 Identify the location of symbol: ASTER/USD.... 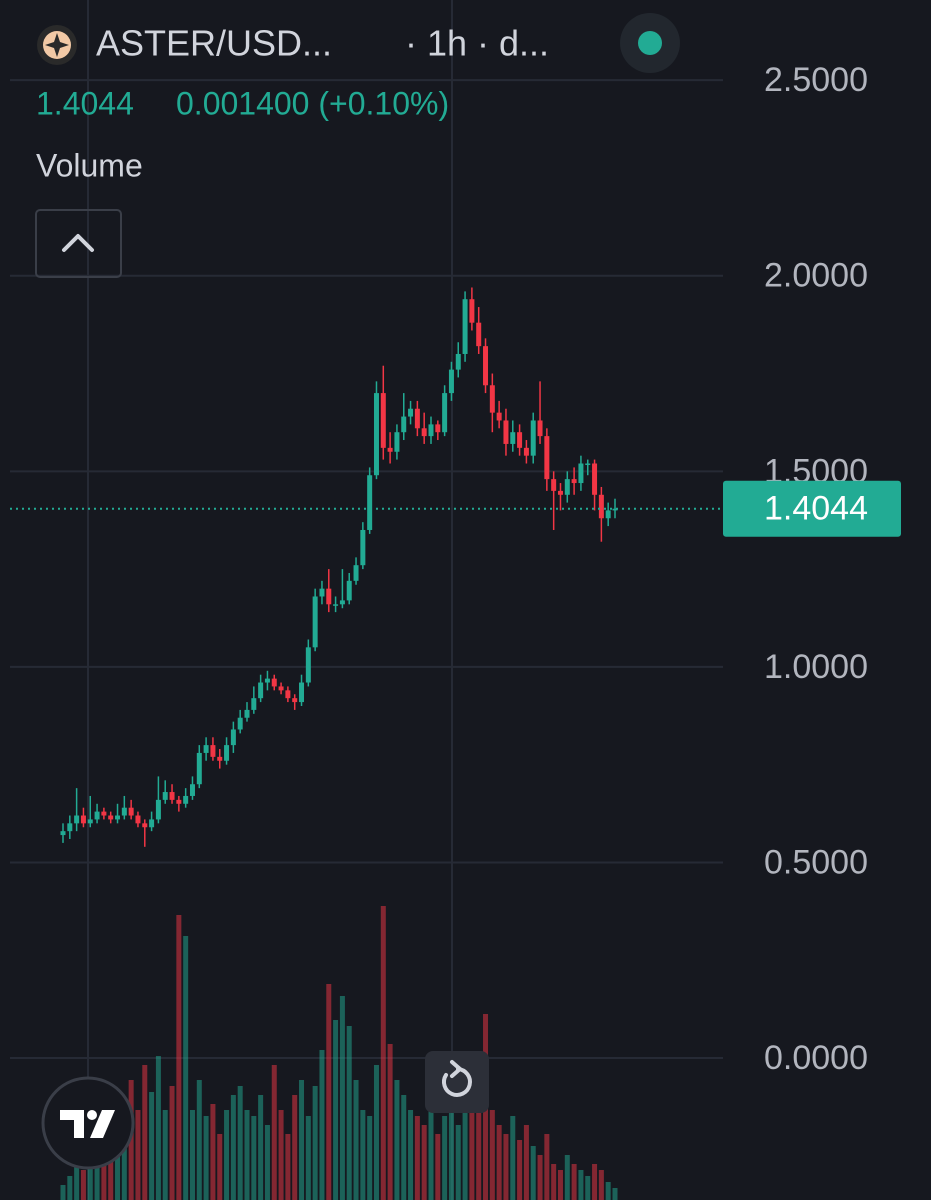
(214, 43).